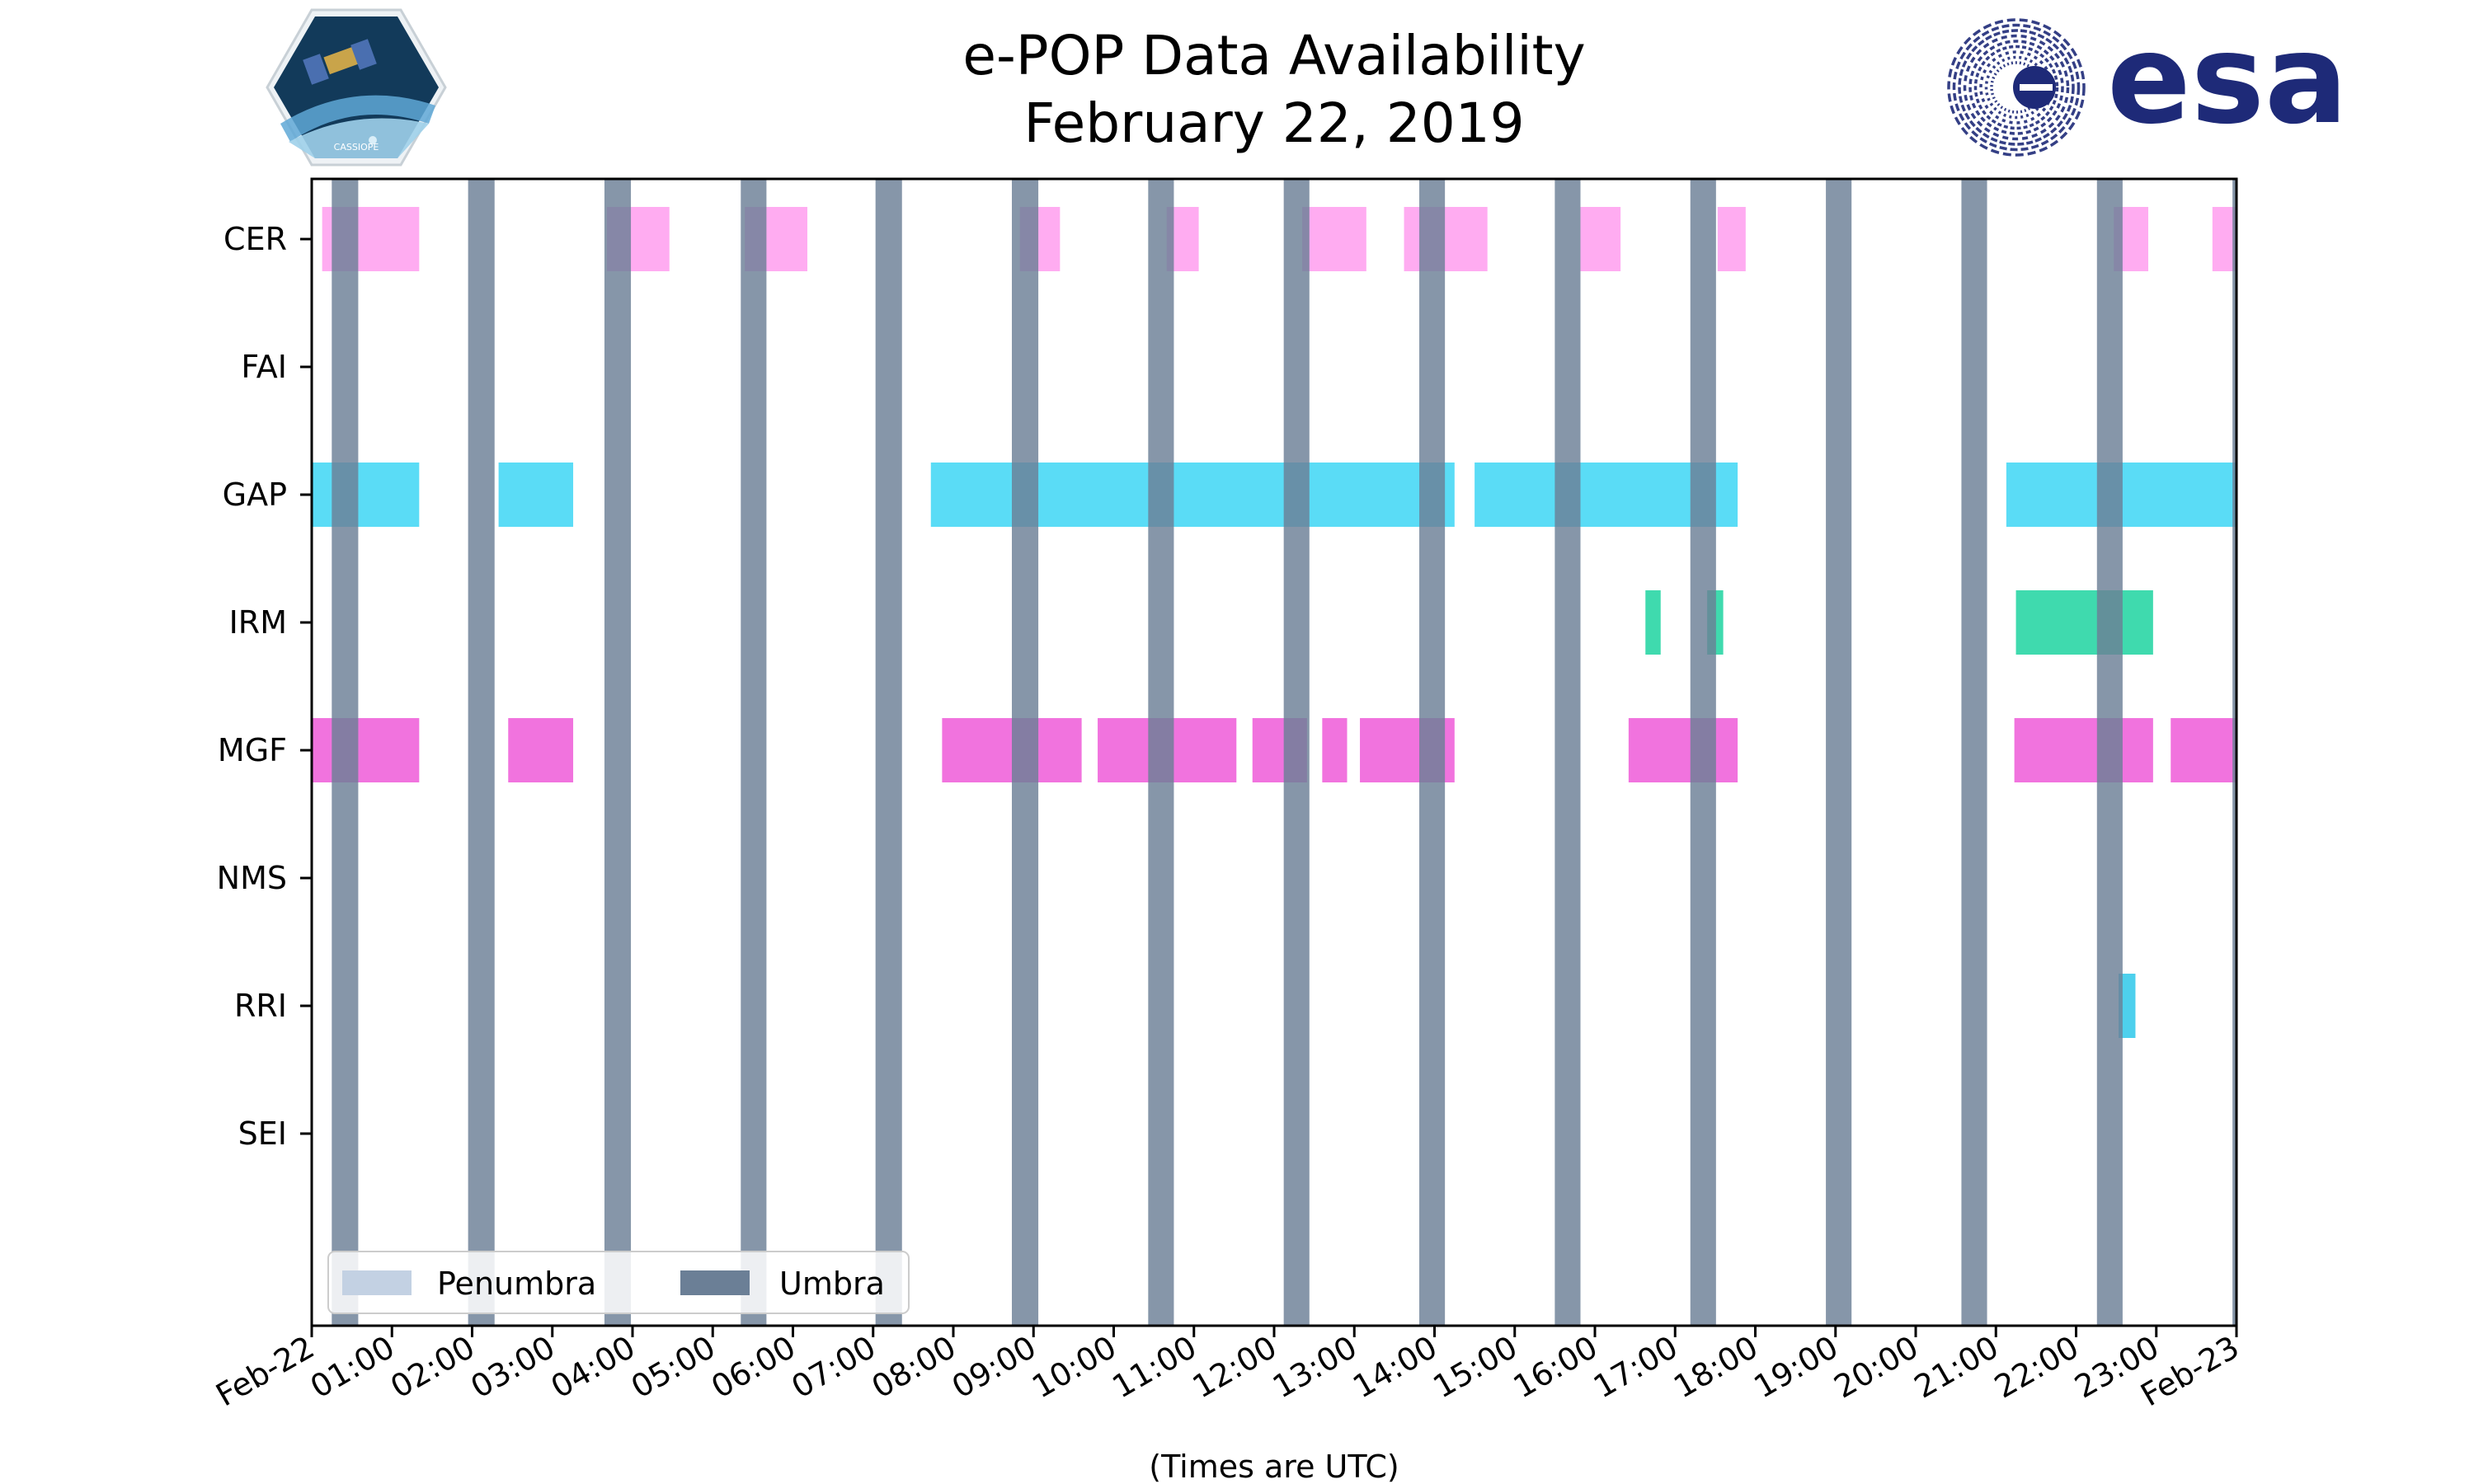 The image size is (2474, 1484). I want to click on x-tick-label-3: 03:00, so click(512, 1367).